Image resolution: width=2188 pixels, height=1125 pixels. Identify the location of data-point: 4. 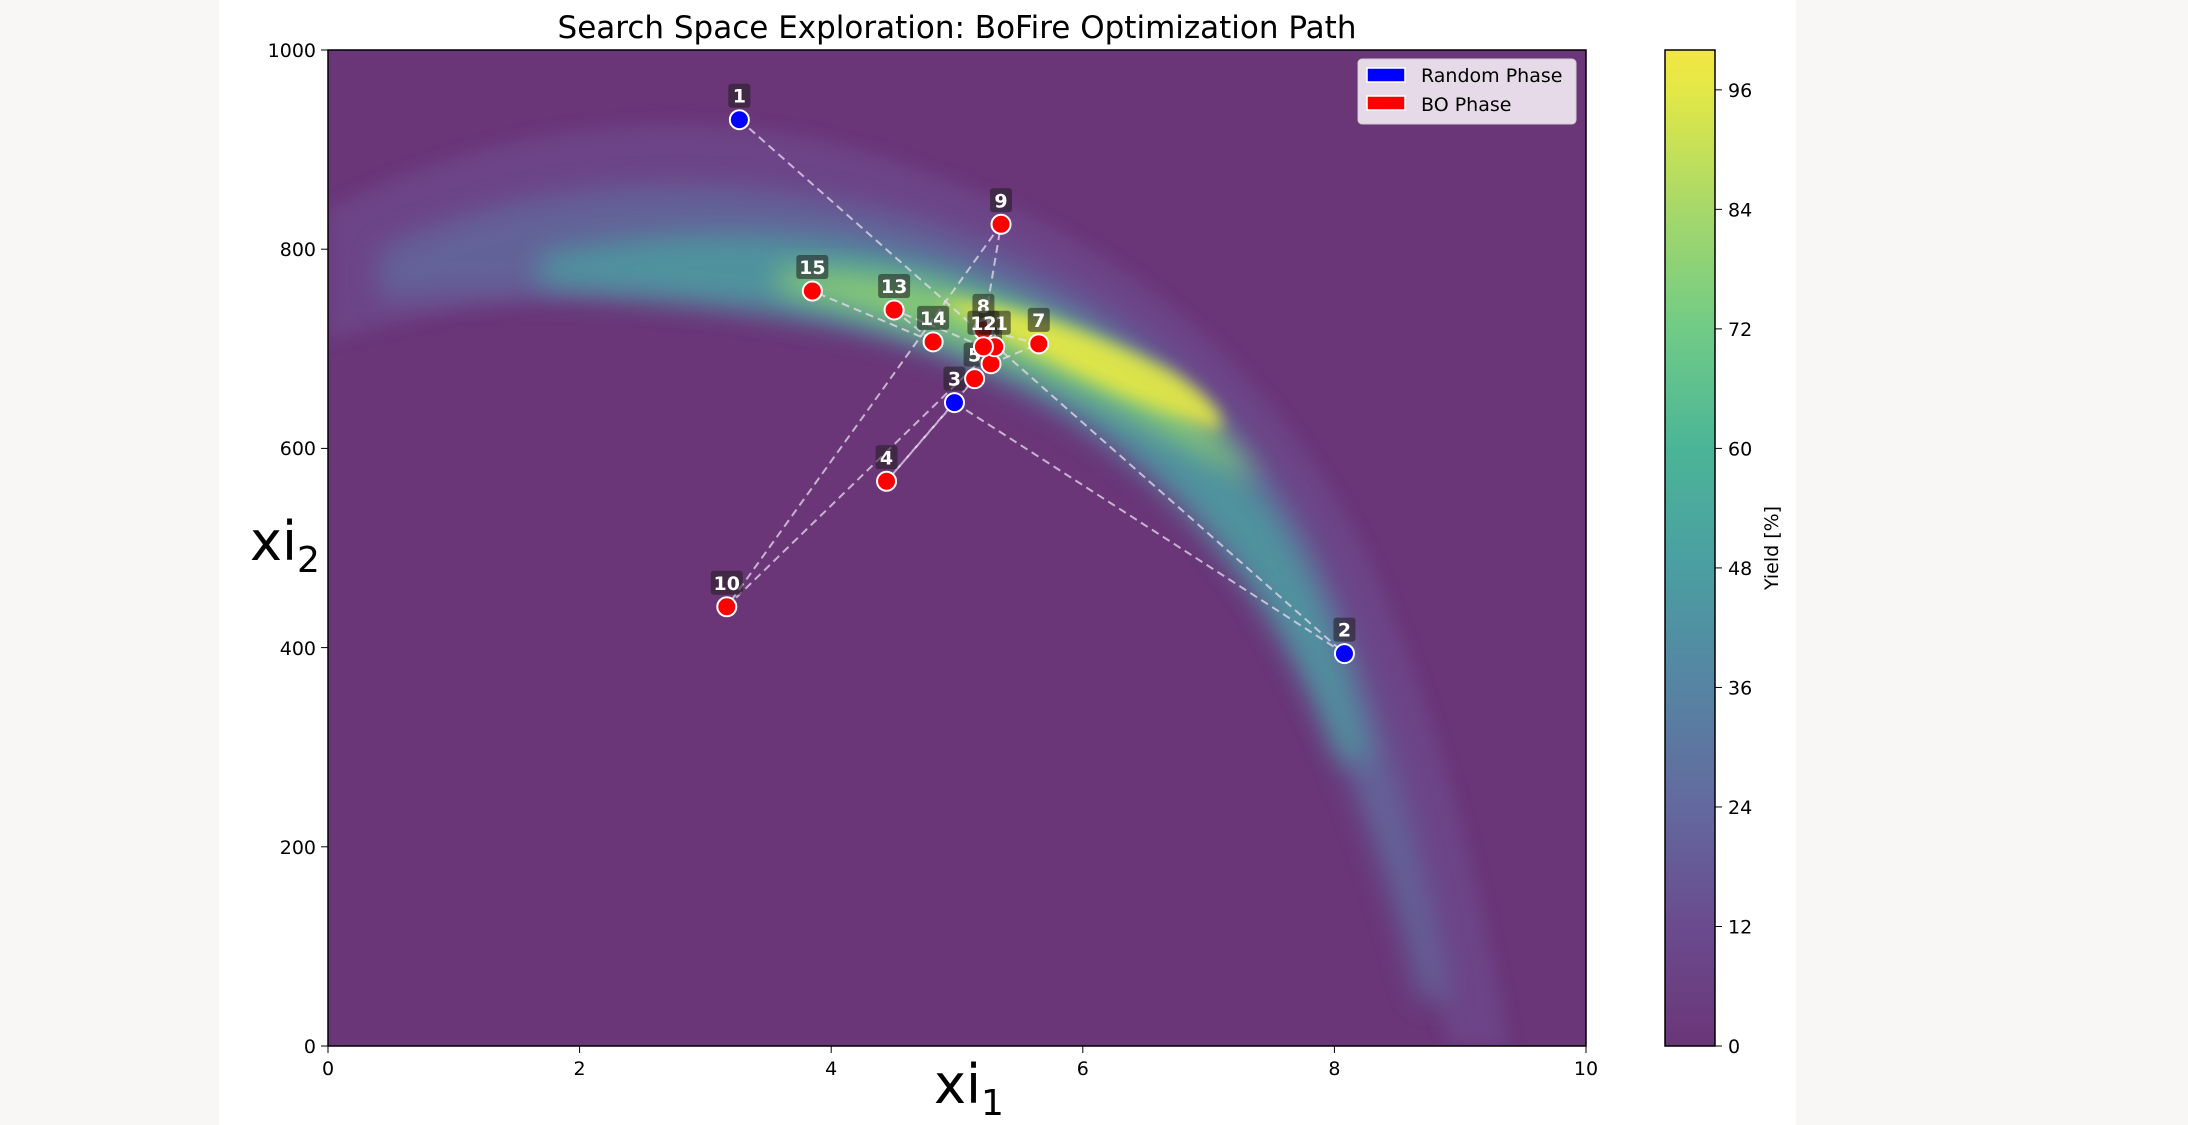
(886, 468).